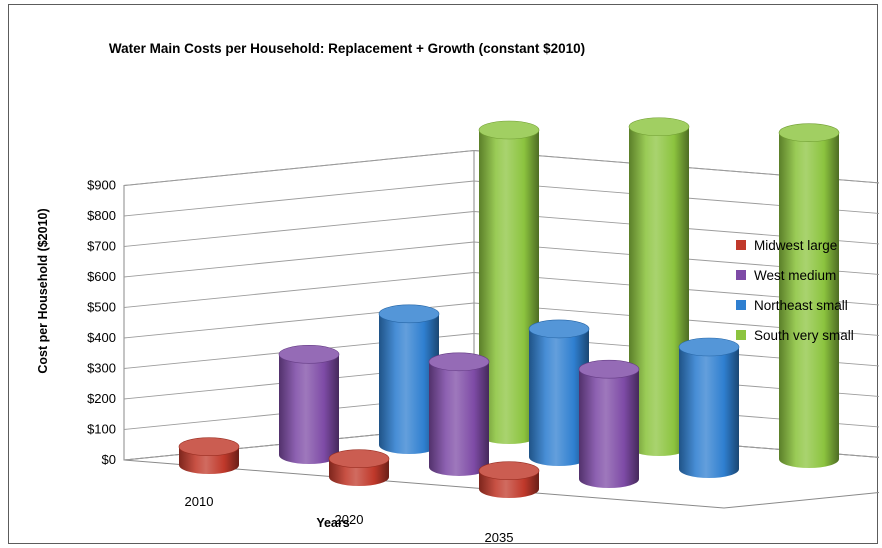 This screenshot has width=882, height=548. What do you see at coordinates (101, 215) in the screenshot?
I see `y-tick-label: $800` at bounding box center [101, 215].